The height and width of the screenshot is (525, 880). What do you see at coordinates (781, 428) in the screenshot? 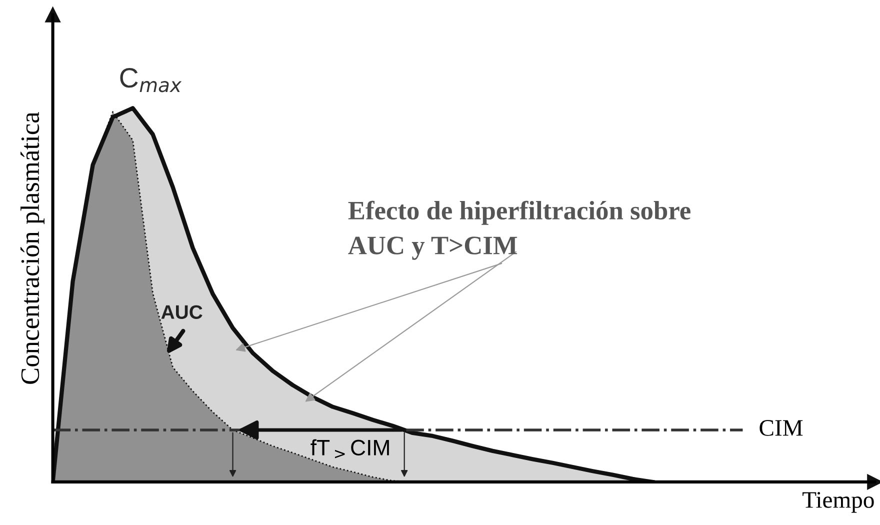
I see `ref-line-label: CIM` at bounding box center [781, 428].